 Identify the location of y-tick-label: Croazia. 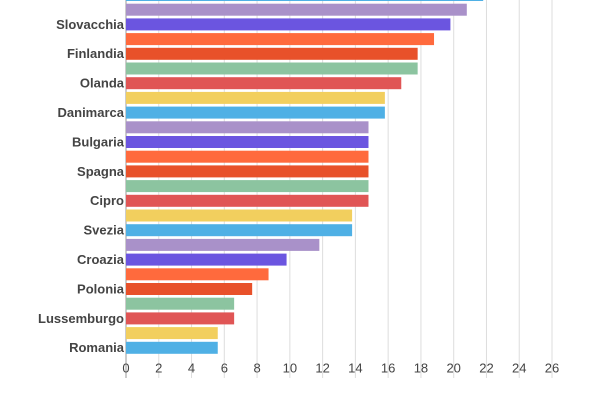
(101, 259).